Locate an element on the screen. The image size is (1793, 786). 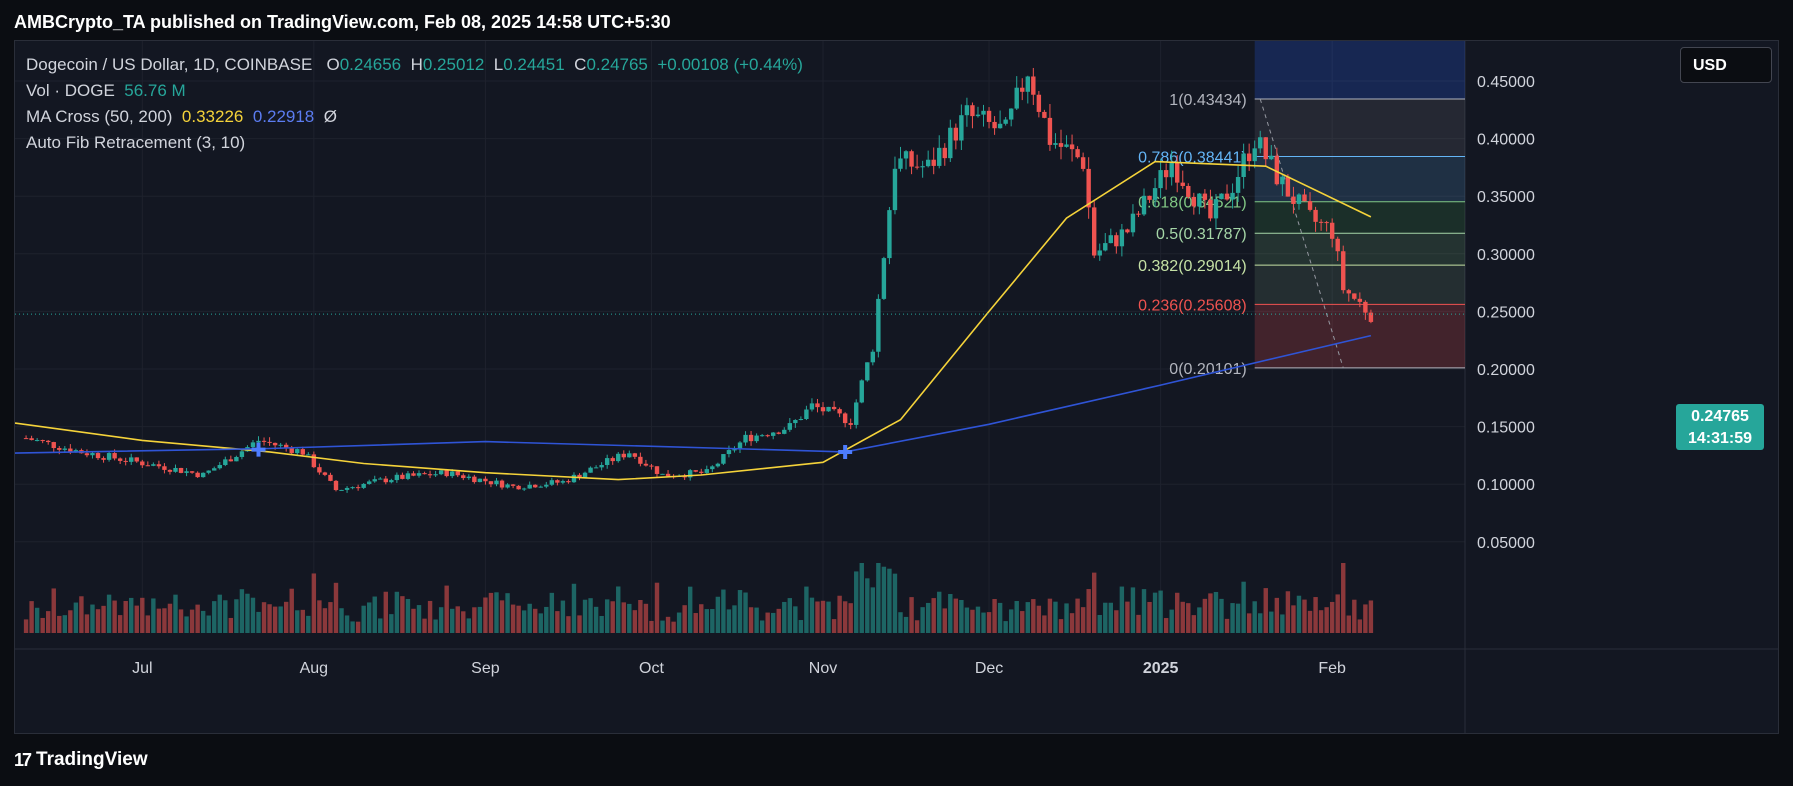
fib-level-label: 0.5(0.31787) is located at coordinates (1201, 234).